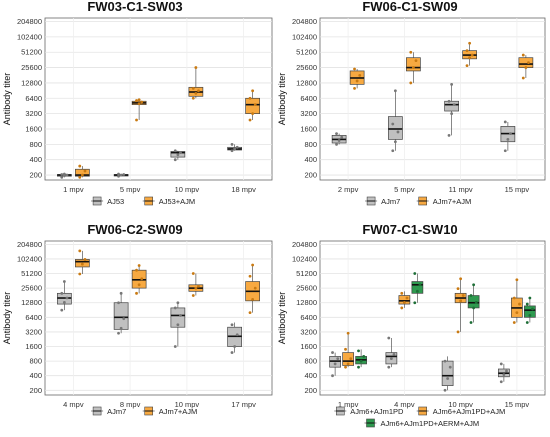  I want to click on box-AJm7+AJM, so click(82, 262).